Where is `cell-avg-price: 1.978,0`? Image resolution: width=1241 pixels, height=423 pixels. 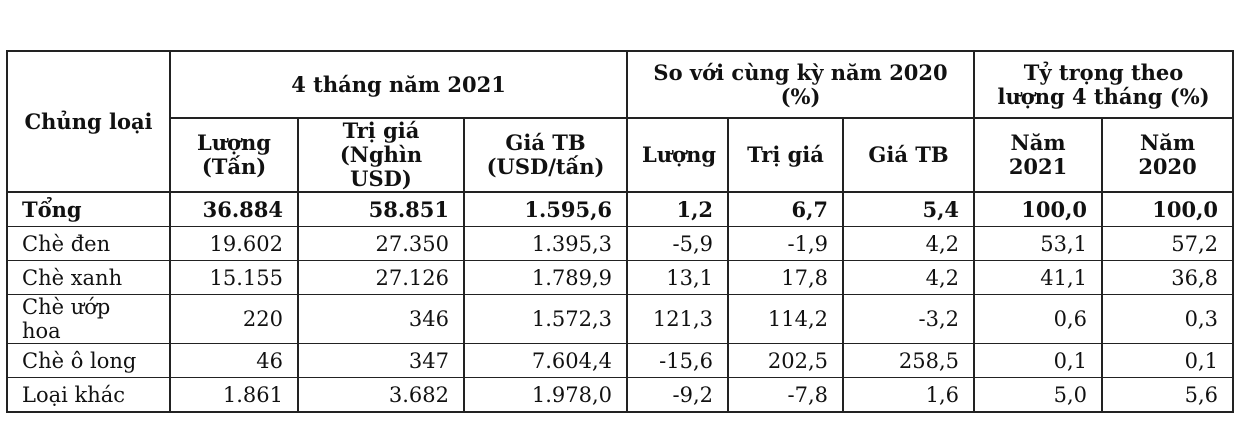
cell-avg-price: 1.978,0 is located at coordinates (545, 395).